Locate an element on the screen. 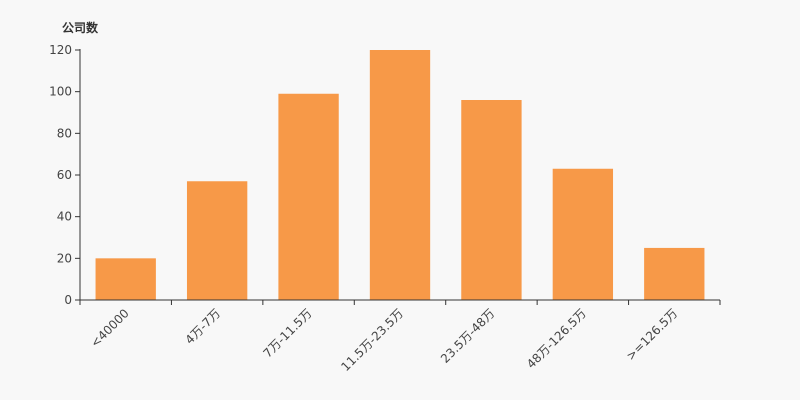  x-tick-label: <40000 is located at coordinates (110, 328).